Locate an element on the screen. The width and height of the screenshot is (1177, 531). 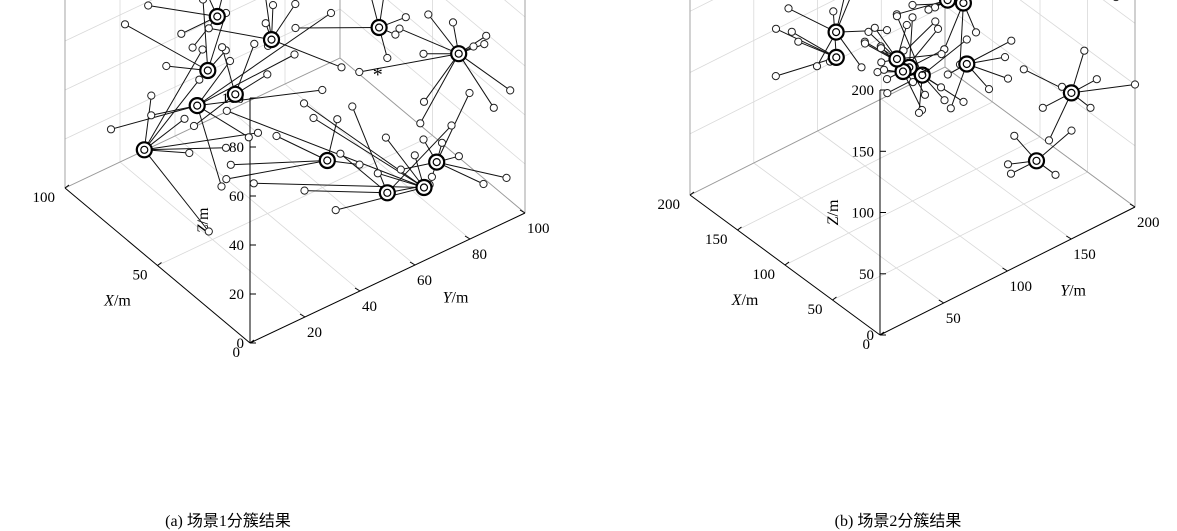
caption-scene2: (b) 场景2分簇结果 is located at coordinates (898, 519).